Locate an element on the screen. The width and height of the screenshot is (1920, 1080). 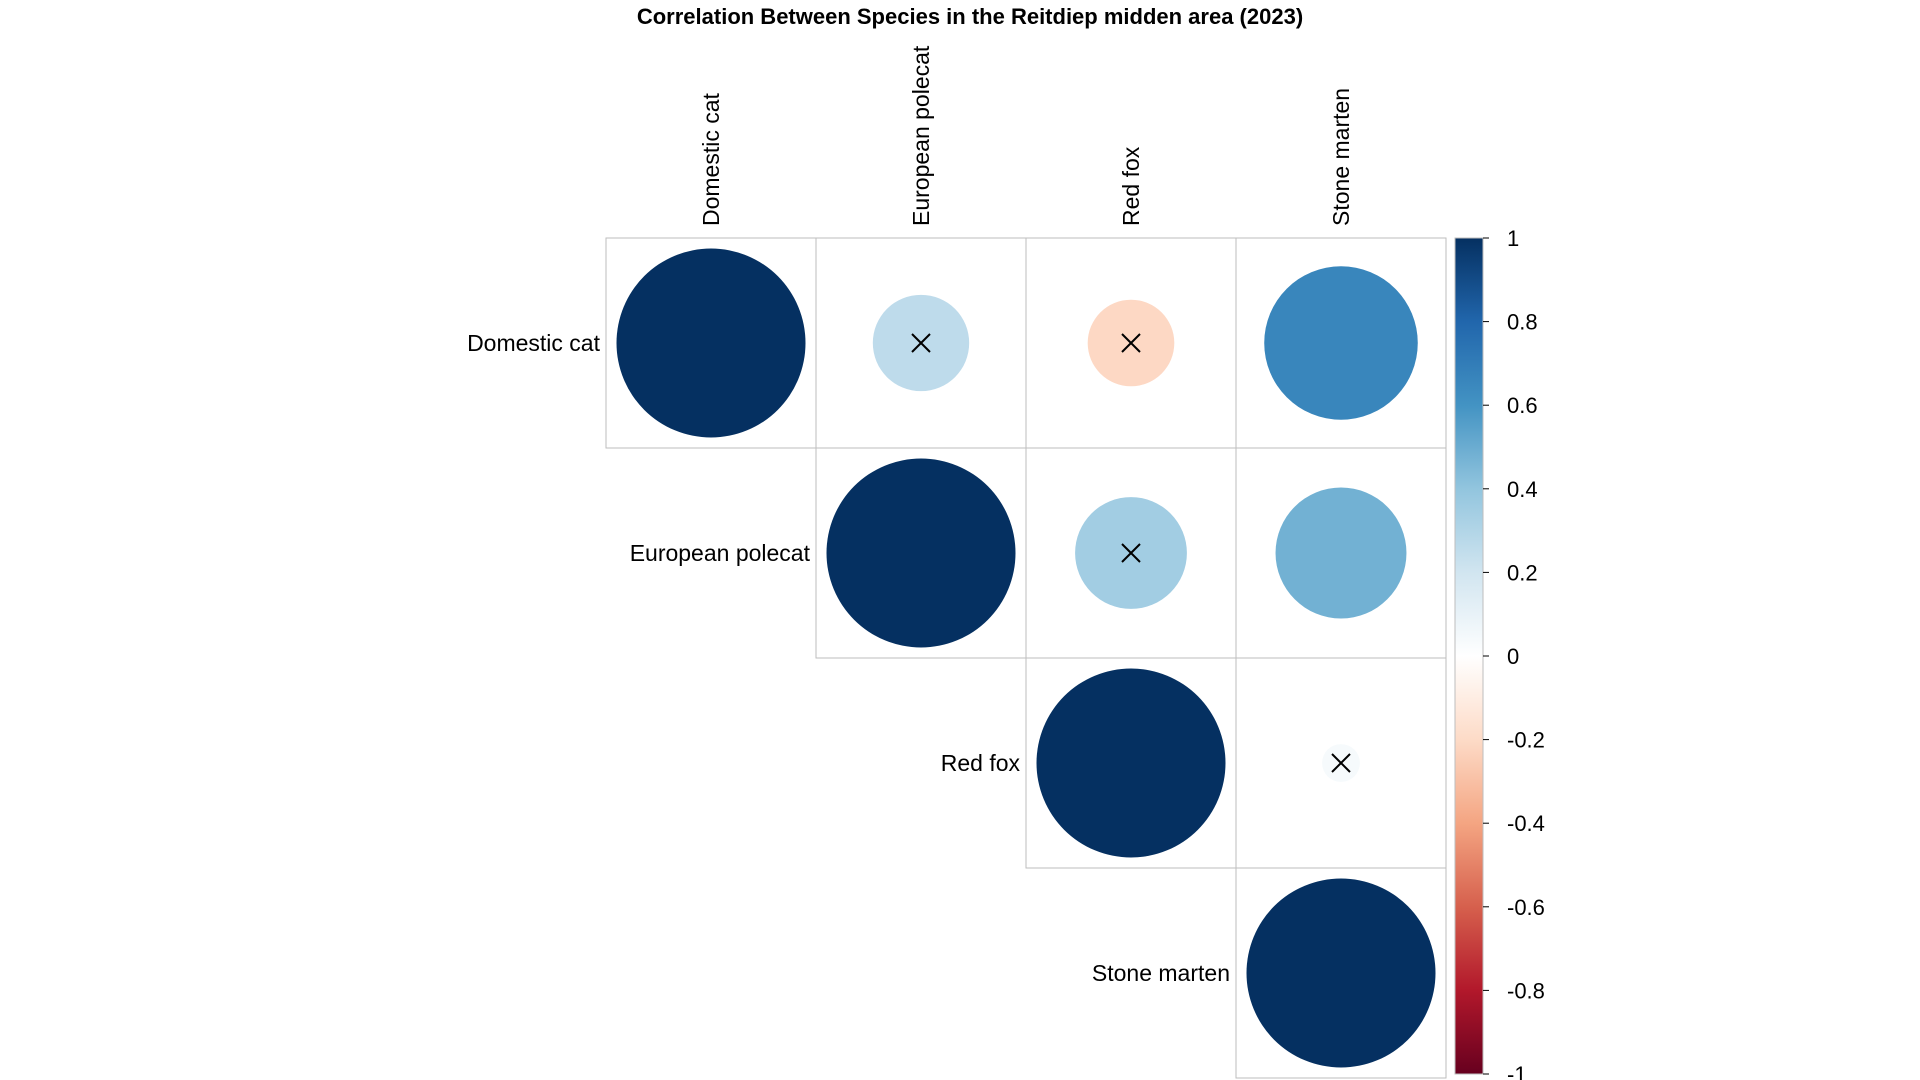
colorbar-tick-label: 0.2 is located at coordinates (1522, 572).